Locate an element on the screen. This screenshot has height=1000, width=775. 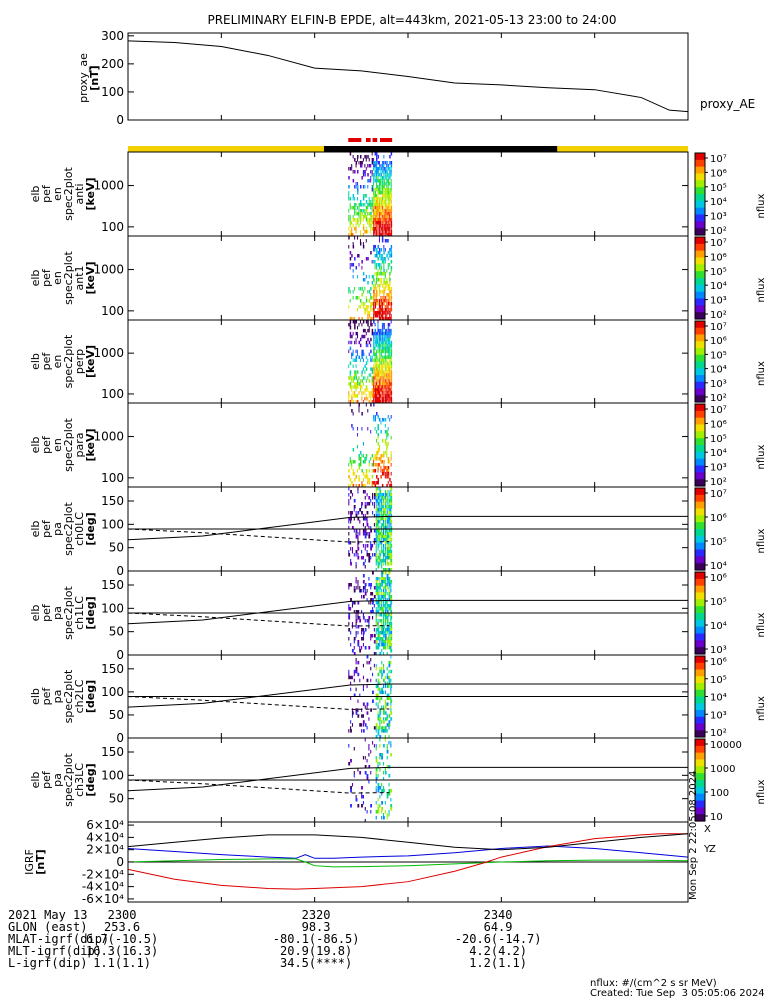
colorbar-tick-label: 10² is located at coordinates (718, 231).